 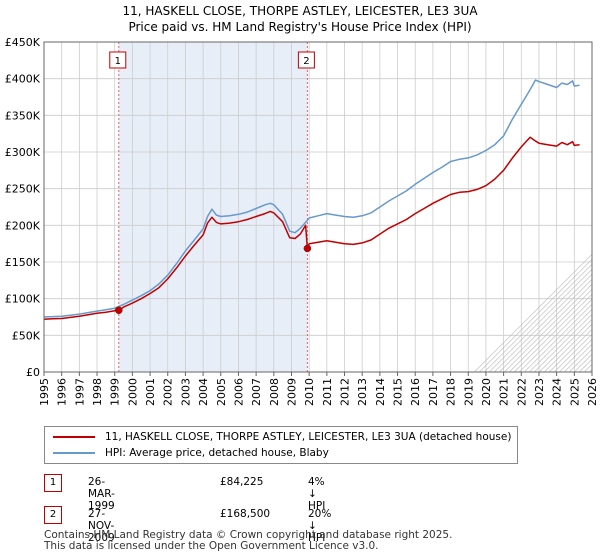 What do you see at coordinates (486, 392) in the screenshot?
I see `x-tick-label: 2020` at bounding box center [486, 392].